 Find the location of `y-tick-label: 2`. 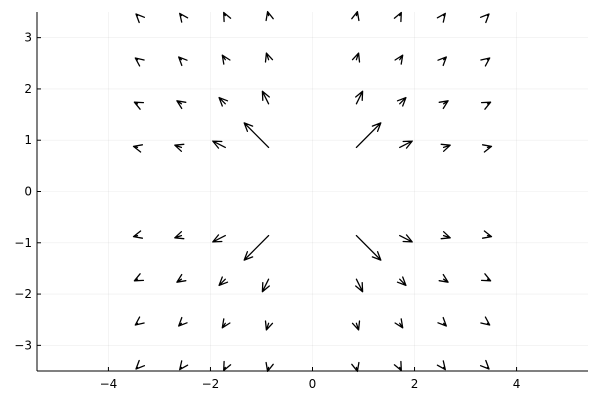

y-tick-label: 2 is located at coordinates (28, 89).